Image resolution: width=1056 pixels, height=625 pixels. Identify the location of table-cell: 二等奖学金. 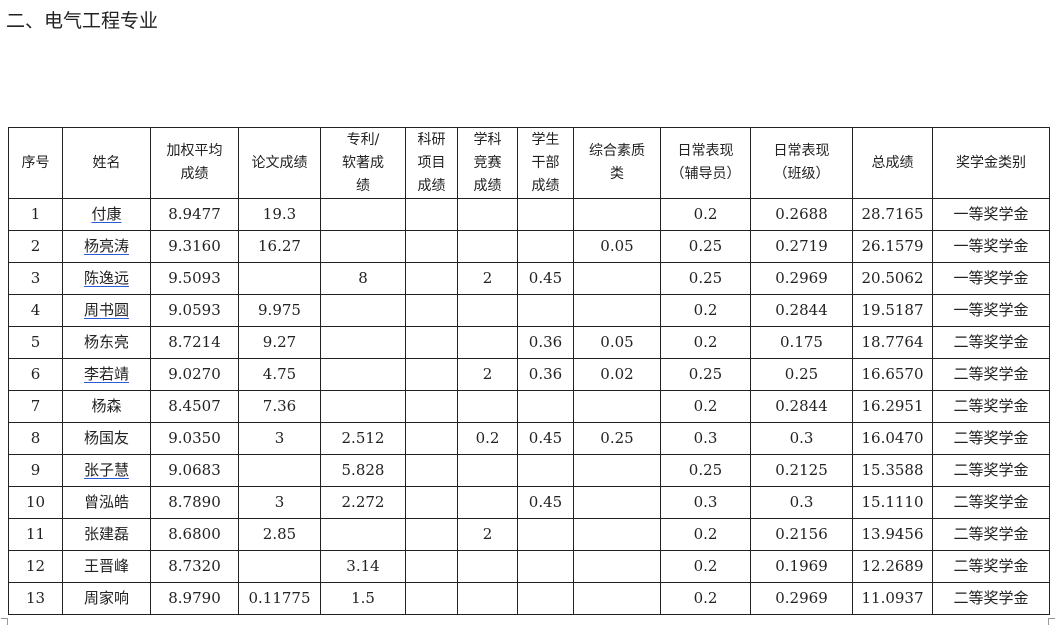
(991, 438).